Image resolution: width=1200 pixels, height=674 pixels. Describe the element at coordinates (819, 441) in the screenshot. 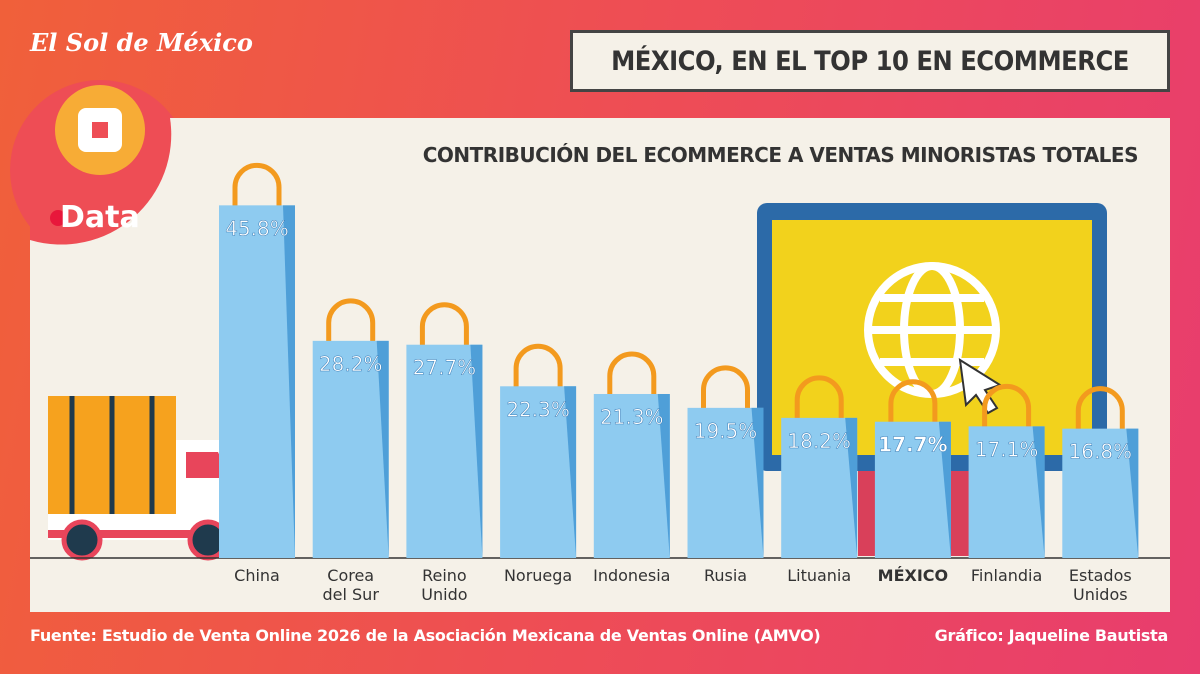

I see `value-label: 18.2%` at that location.